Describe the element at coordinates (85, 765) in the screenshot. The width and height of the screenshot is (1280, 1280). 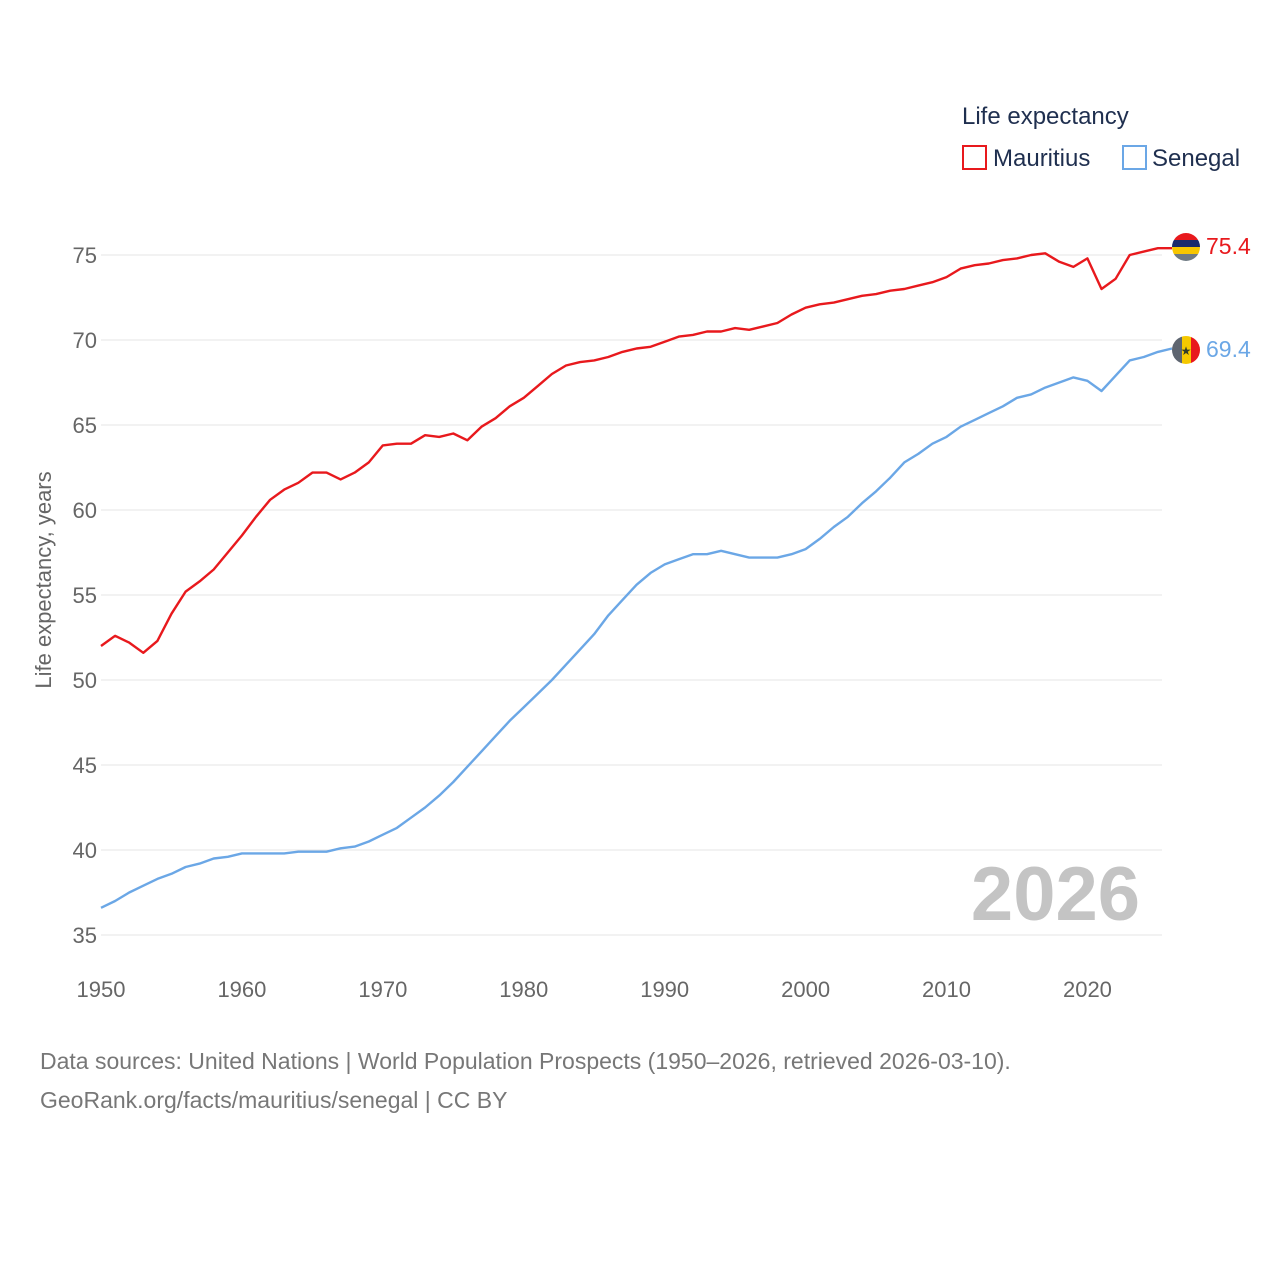
I see `y-tick-label: 45` at that location.